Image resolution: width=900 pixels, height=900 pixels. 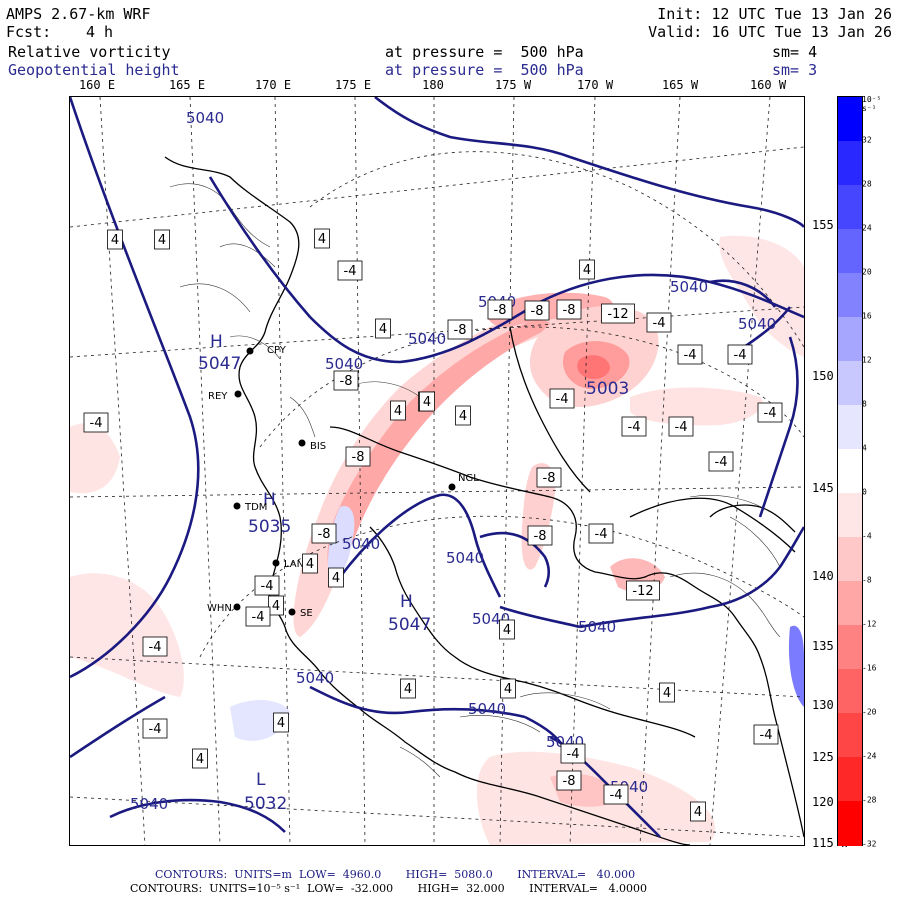 What do you see at coordinates (94, 70) in the screenshot?
I see `field2-name: Geopotential height` at bounding box center [94, 70].